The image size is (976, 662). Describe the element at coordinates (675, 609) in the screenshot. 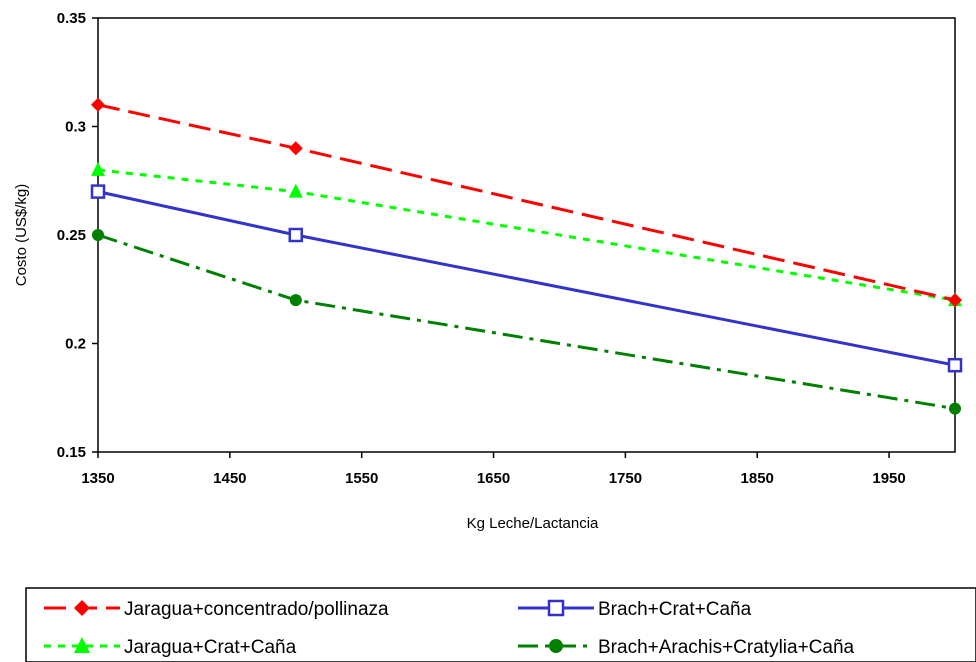

I see `legend-label: Brach+Crat+Caña` at that location.